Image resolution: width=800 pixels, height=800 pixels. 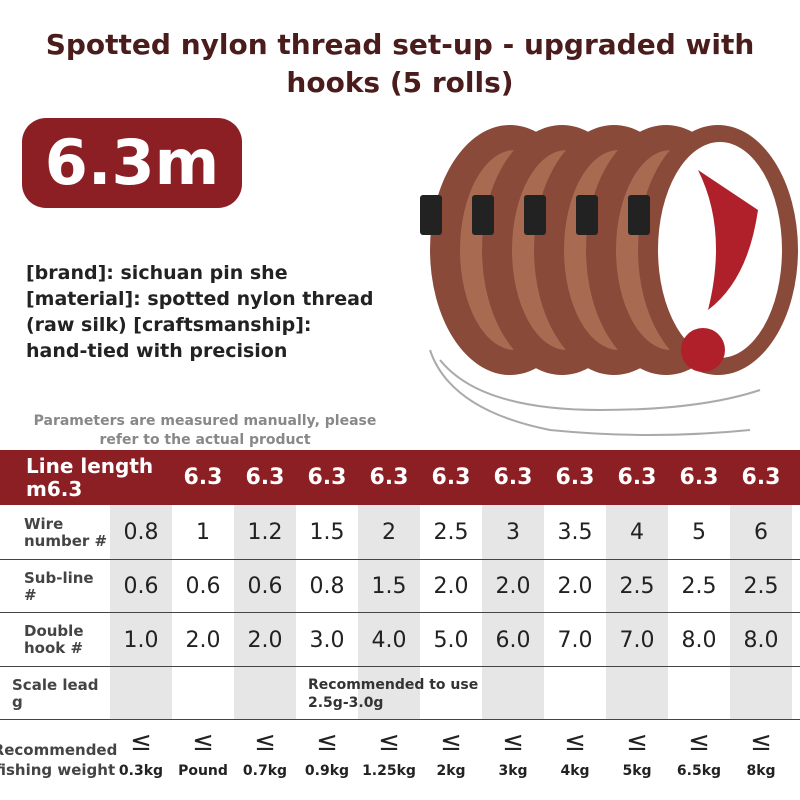 What do you see at coordinates (451, 640) in the screenshot?
I see `cell-value: 5.0` at bounding box center [451, 640].